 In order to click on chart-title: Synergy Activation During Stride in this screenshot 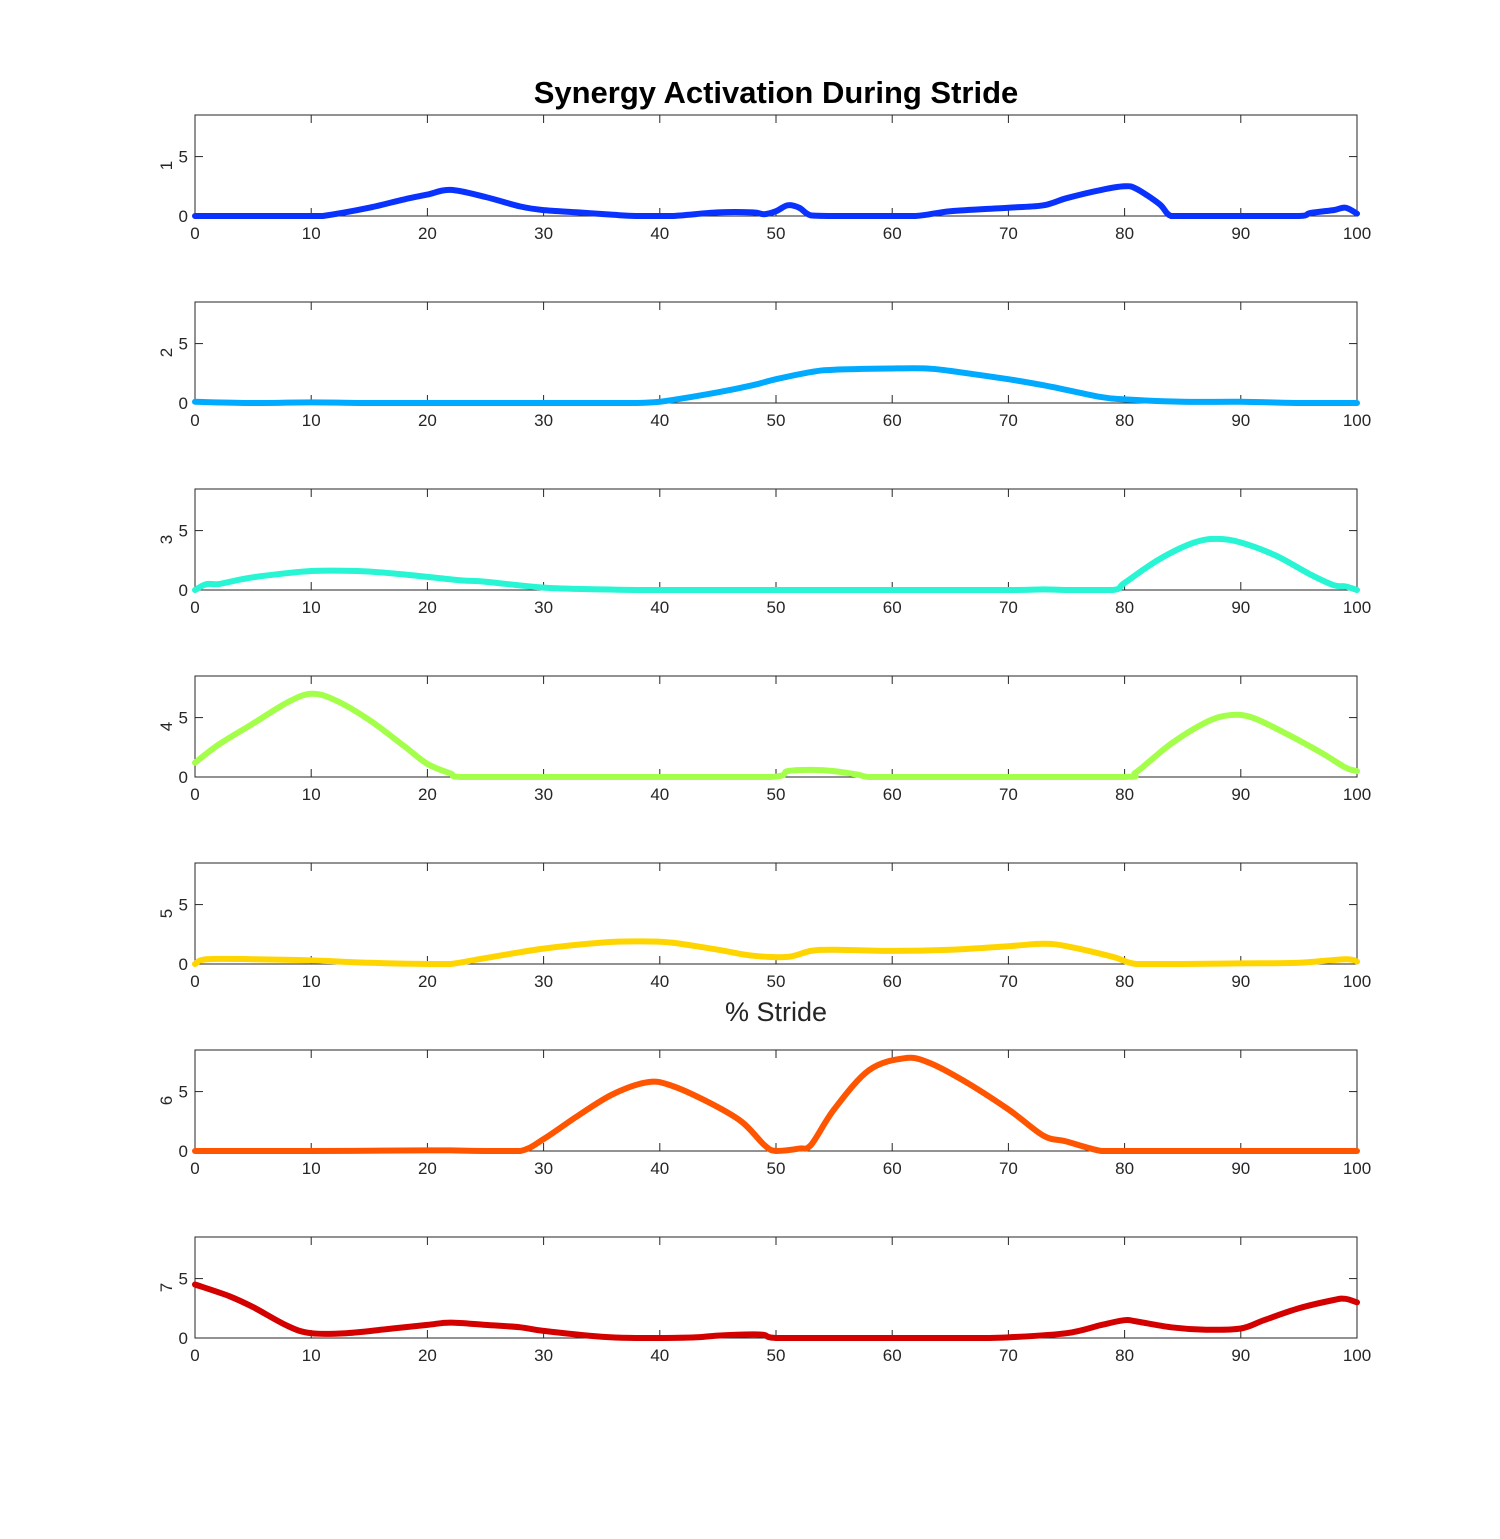, I will do `click(776, 92)`.